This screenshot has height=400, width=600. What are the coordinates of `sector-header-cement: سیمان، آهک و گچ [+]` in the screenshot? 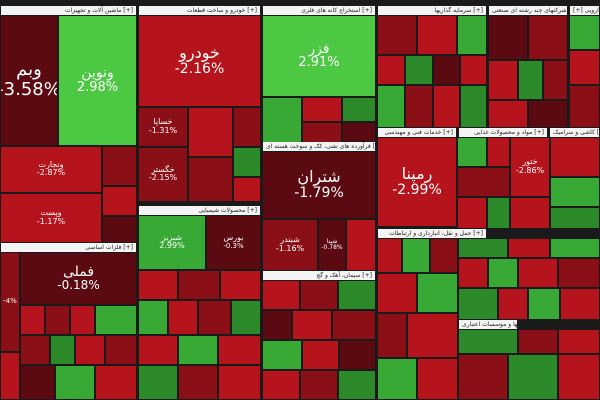 It's located at (319, 275).